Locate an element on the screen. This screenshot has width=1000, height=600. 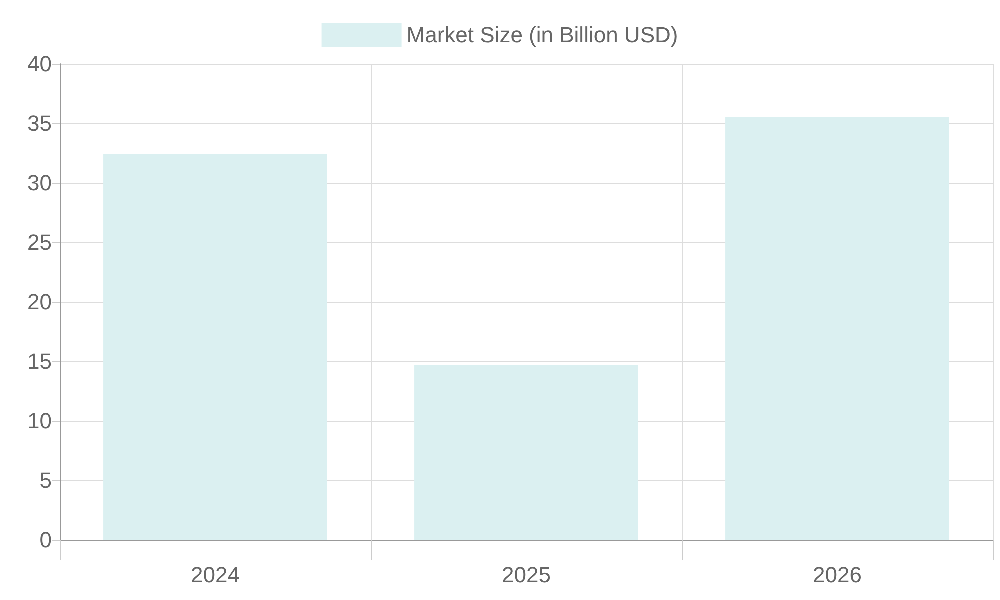
x-tick-label: 2026 is located at coordinates (837, 575).